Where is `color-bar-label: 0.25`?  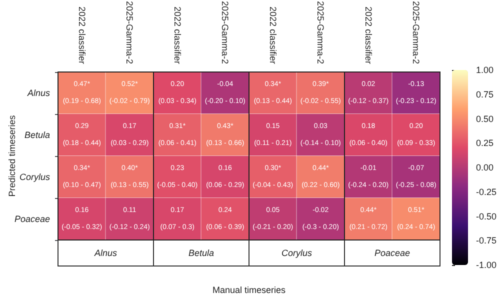
color-bar-label: 0.25 is located at coordinates (485, 143).